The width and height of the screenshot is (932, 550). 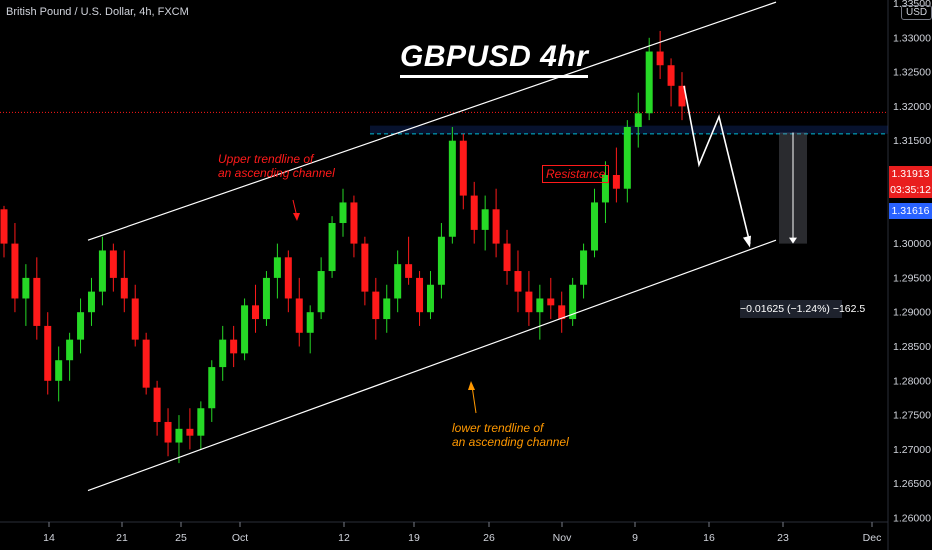 I want to click on y-tick-label: 1.33000, so click(x=912, y=38).